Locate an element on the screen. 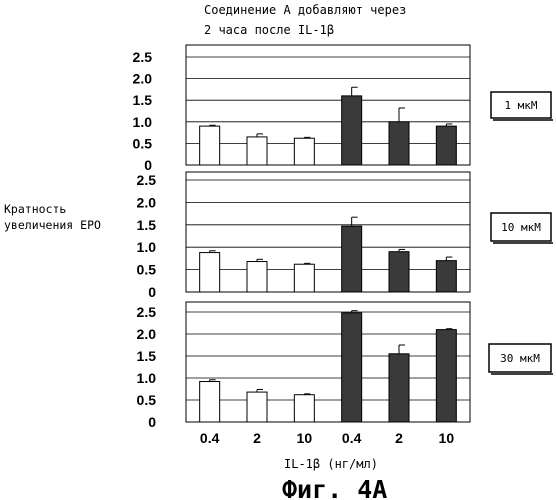 This screenshot has height=500, width=556. panel-label: 1 мкМ is located at coordinates (520, 105).